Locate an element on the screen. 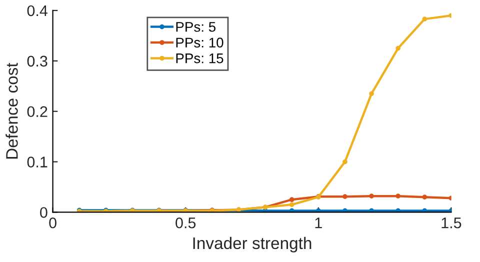 The width and height of the screenshot is (480, 262). x-tick-label: 1.5 is located at coordinates (452, 223).